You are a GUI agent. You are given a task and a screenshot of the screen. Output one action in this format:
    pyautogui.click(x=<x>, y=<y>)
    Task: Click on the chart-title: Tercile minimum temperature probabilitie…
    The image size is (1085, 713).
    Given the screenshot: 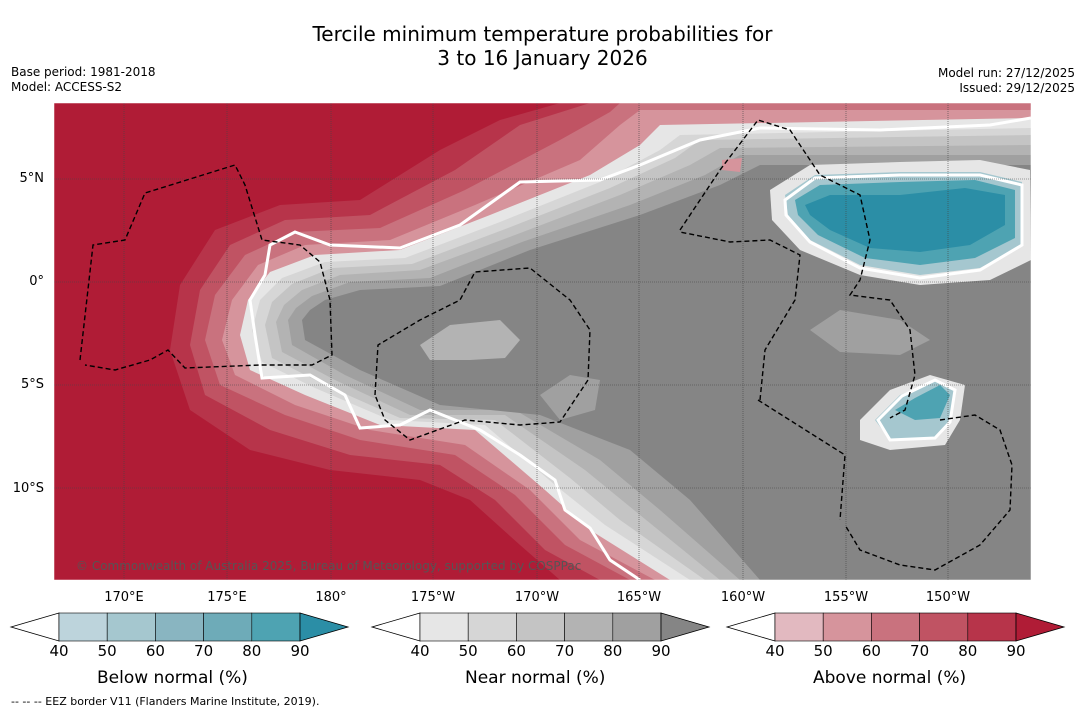 What is the action you would take?
    pyautogui.click(x=542, y=46)
    